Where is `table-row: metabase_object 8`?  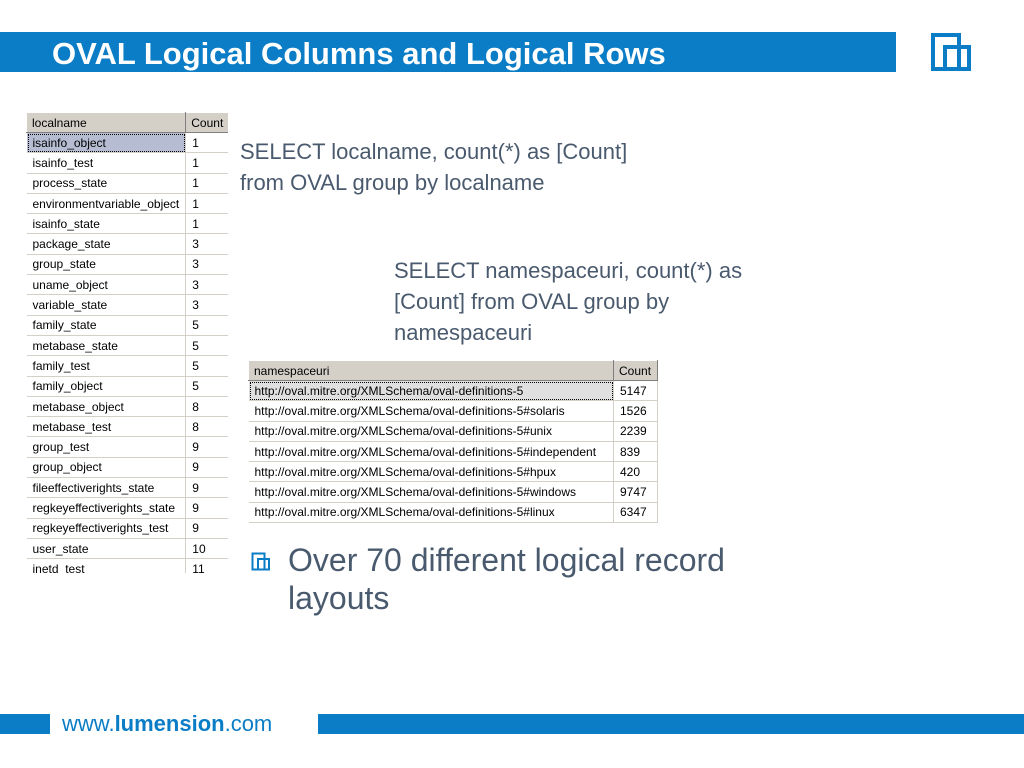
table-row: metabase_object 8 is located at coordinates (127, 407).